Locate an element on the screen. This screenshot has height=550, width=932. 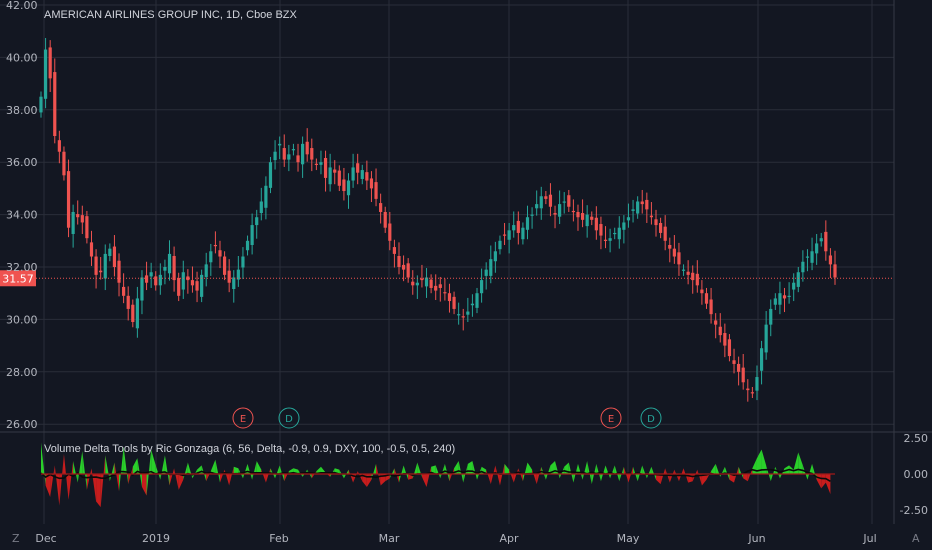
indicator-tick-label: 2.50 is located at coordinates (916, 438).